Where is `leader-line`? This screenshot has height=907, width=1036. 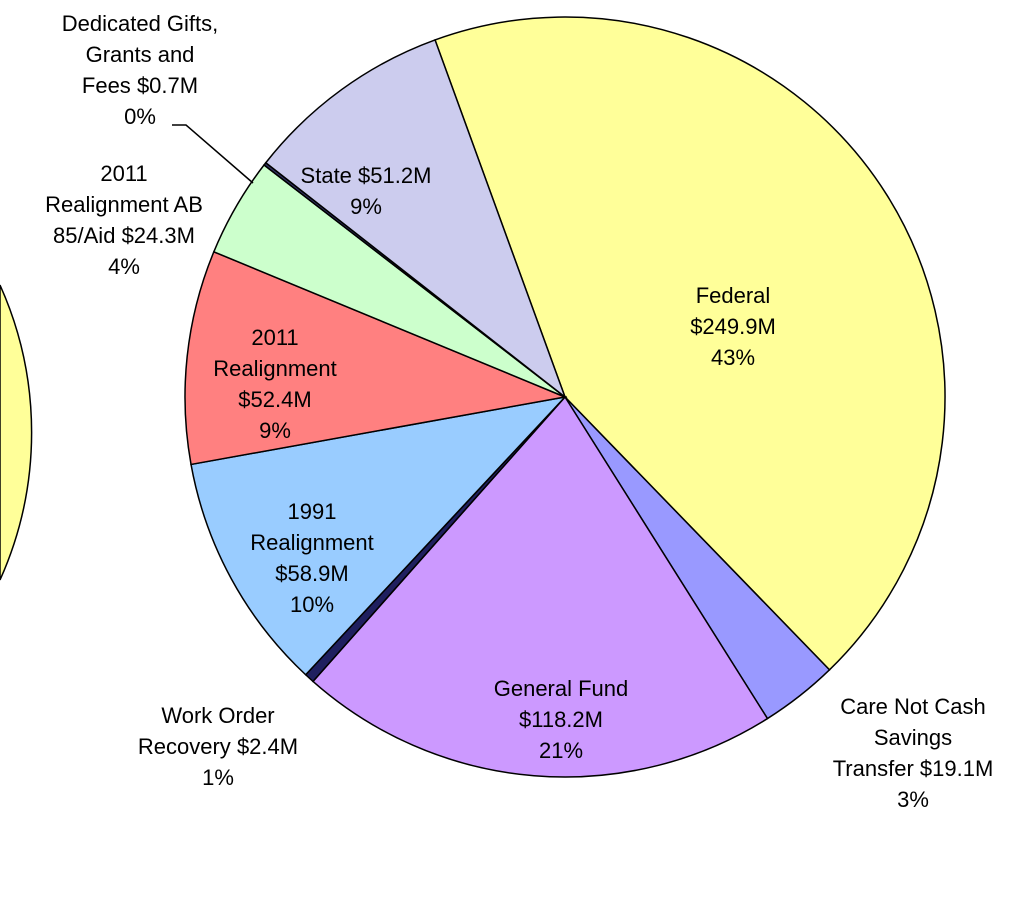 leader-line is located at coordinates (213, 154).